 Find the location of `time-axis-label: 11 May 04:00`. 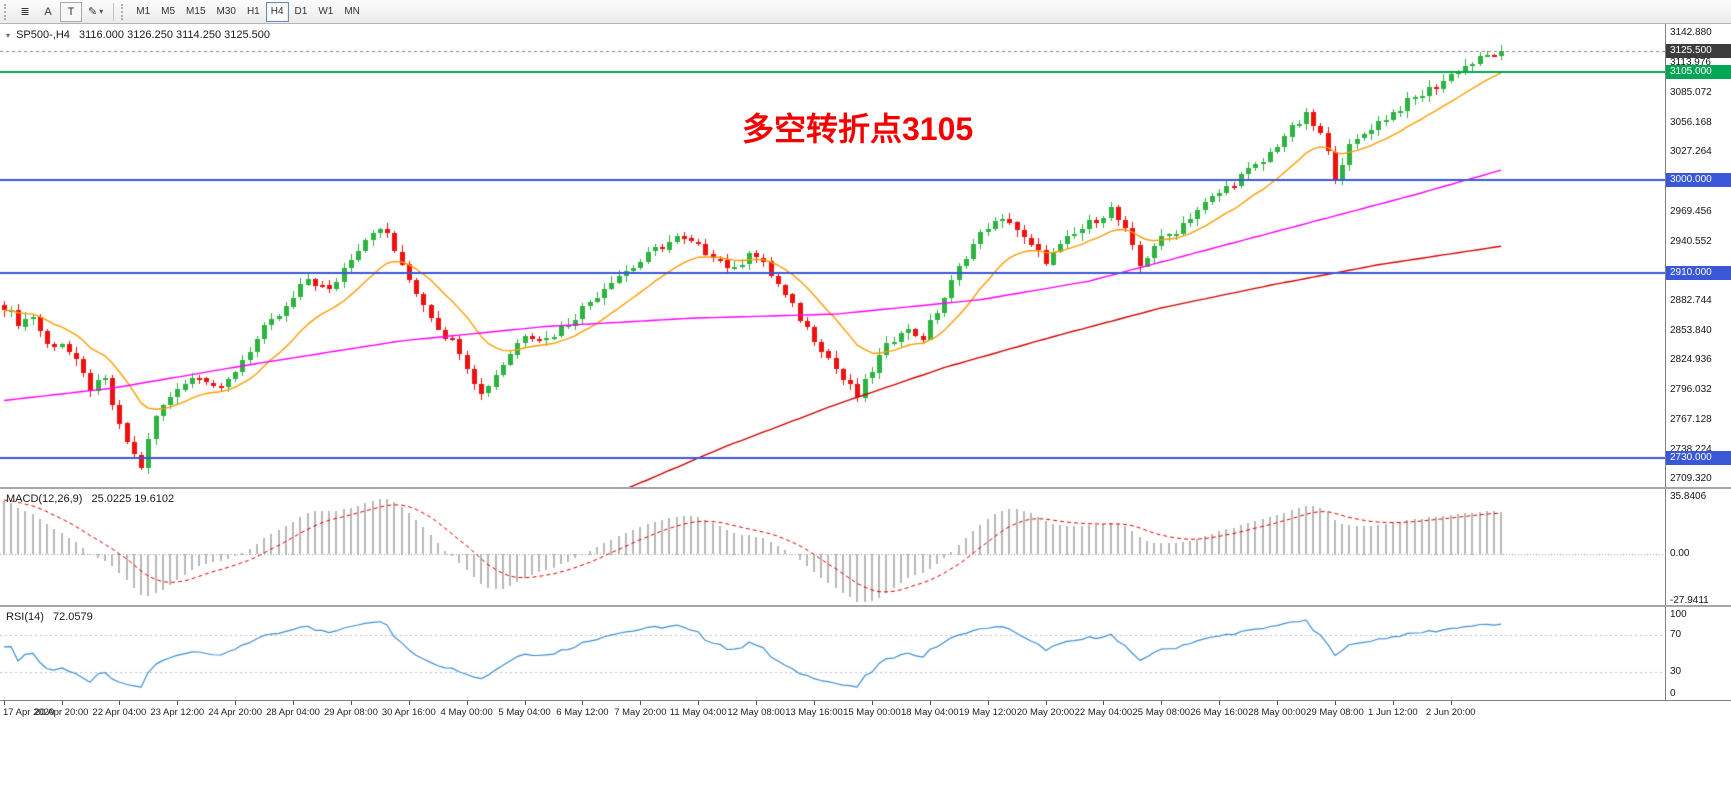

time-axis-label: 11 May 04:00 is located at coordinates (698, 712).